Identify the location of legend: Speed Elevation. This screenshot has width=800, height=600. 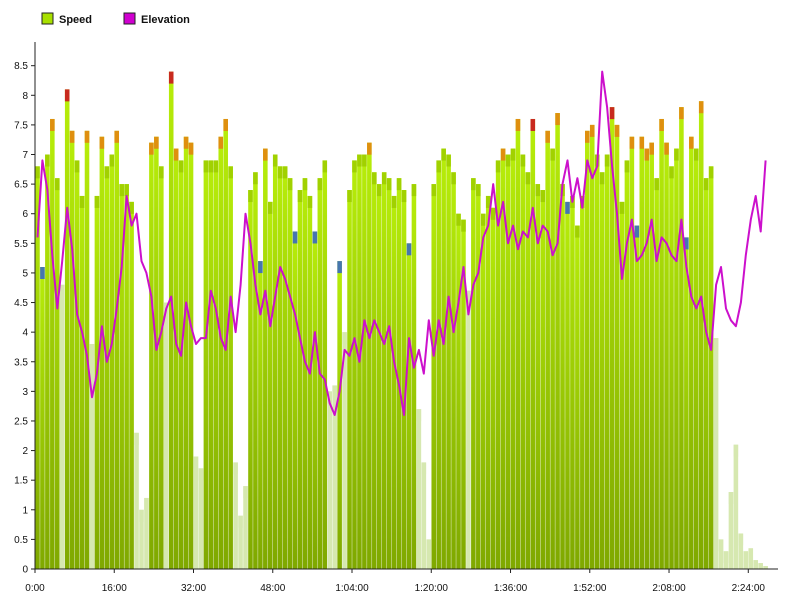
(115, 19).